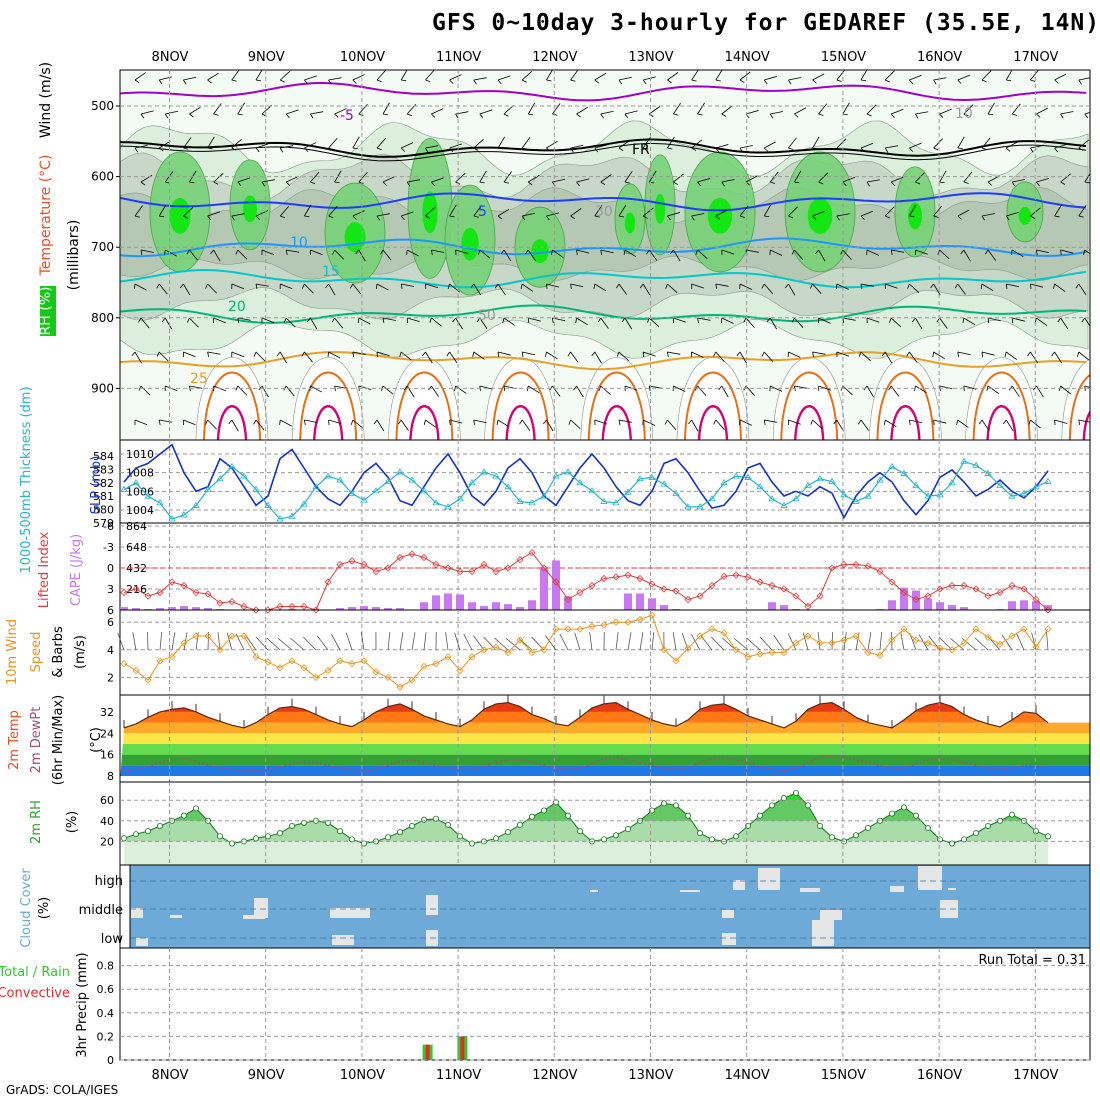  I want to click on temp-tick-label: 16, so click(107, 755).